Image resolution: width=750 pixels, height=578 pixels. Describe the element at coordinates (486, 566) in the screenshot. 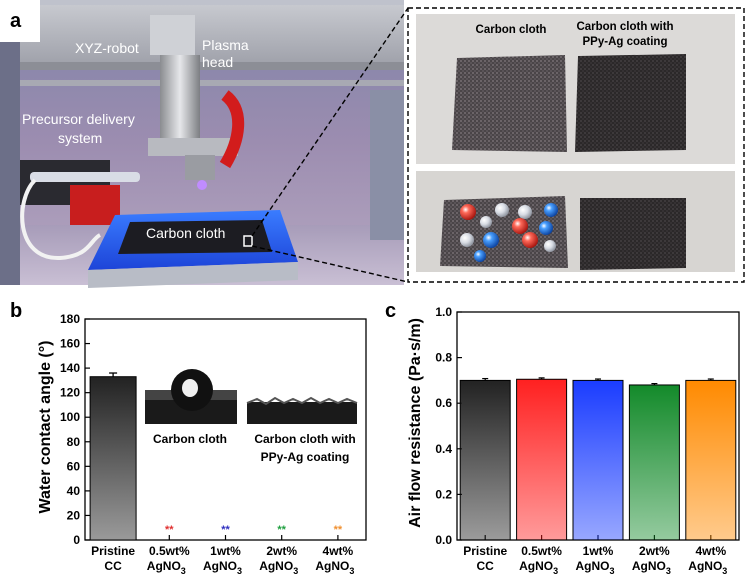

I see `chart-c-tick-label-line2: CC` at that location.